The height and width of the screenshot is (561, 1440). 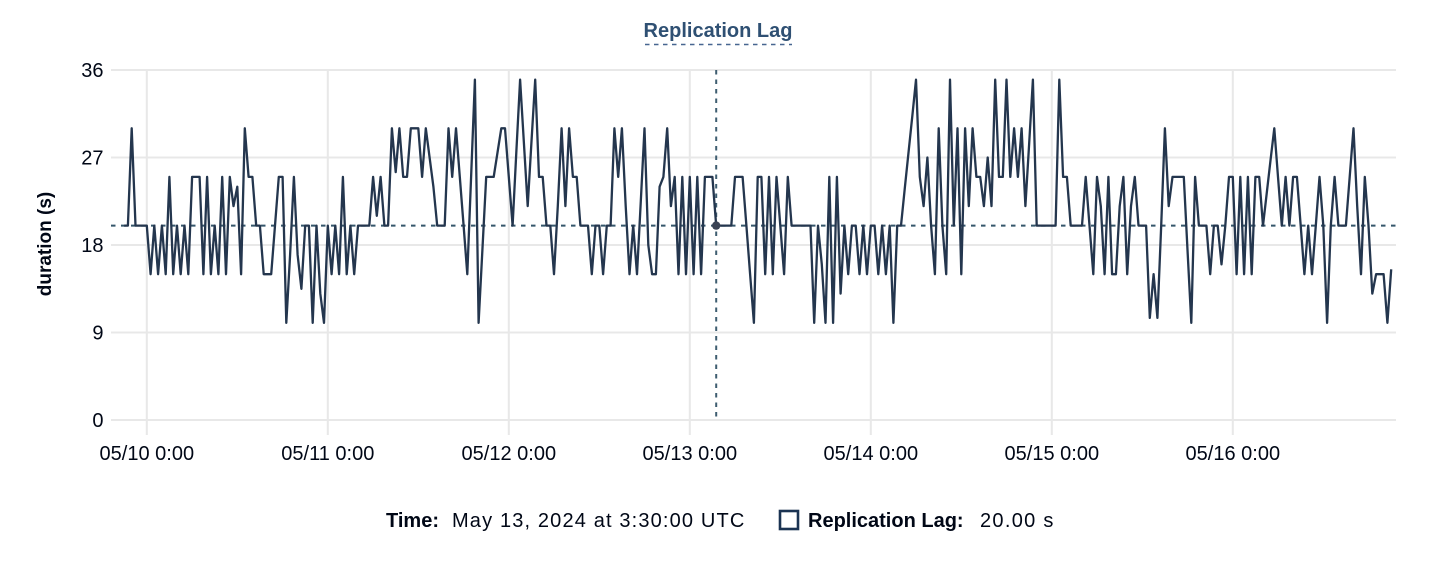 What do you see at coordinates (718, 31) in the screenshot?
I see `svg-text: Replication Lag` at bounding box center [718, 31].